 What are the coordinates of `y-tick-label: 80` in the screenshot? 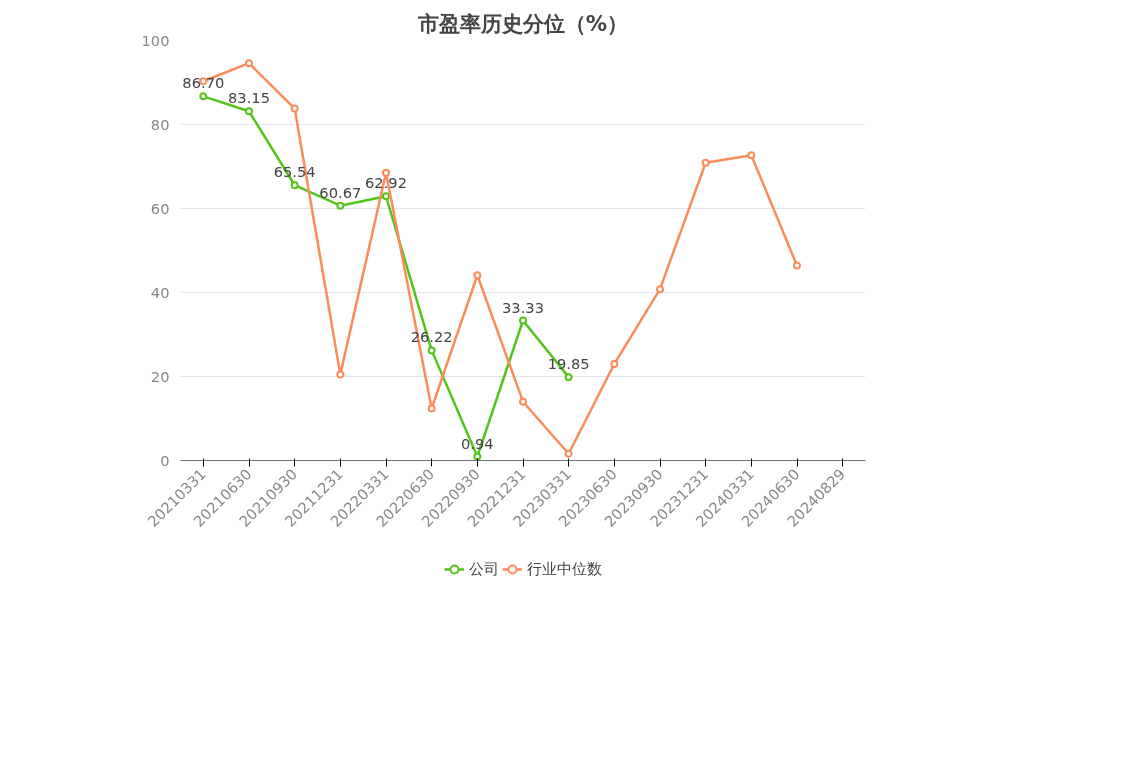 It's located at (160, 124).